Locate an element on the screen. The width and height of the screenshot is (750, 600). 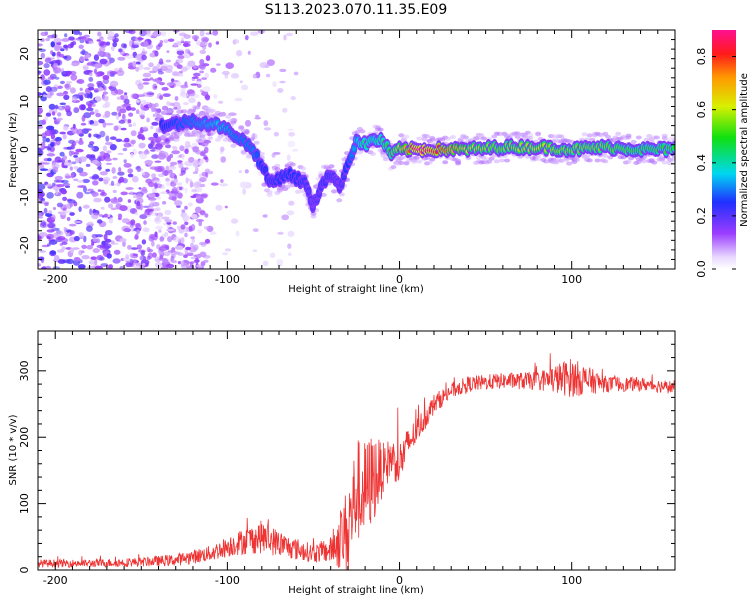
colorbar-tick-label: 0.8 is located at coordinates (701, 57).